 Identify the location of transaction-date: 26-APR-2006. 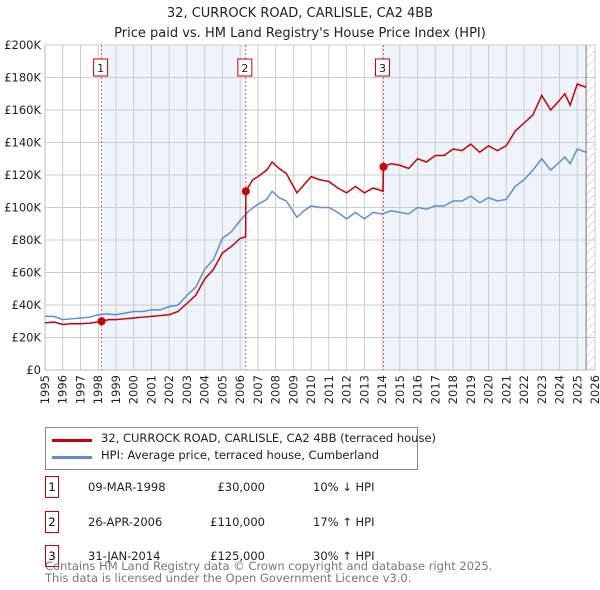
(125, 521).